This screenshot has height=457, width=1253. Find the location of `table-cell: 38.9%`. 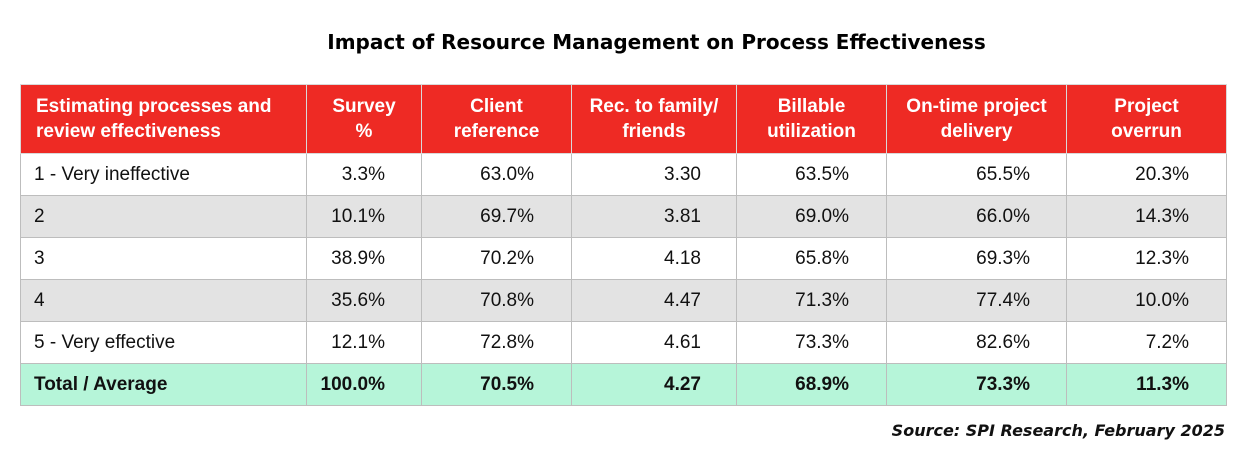

table-cell: 38.9% is located at coordinates (364, 258).